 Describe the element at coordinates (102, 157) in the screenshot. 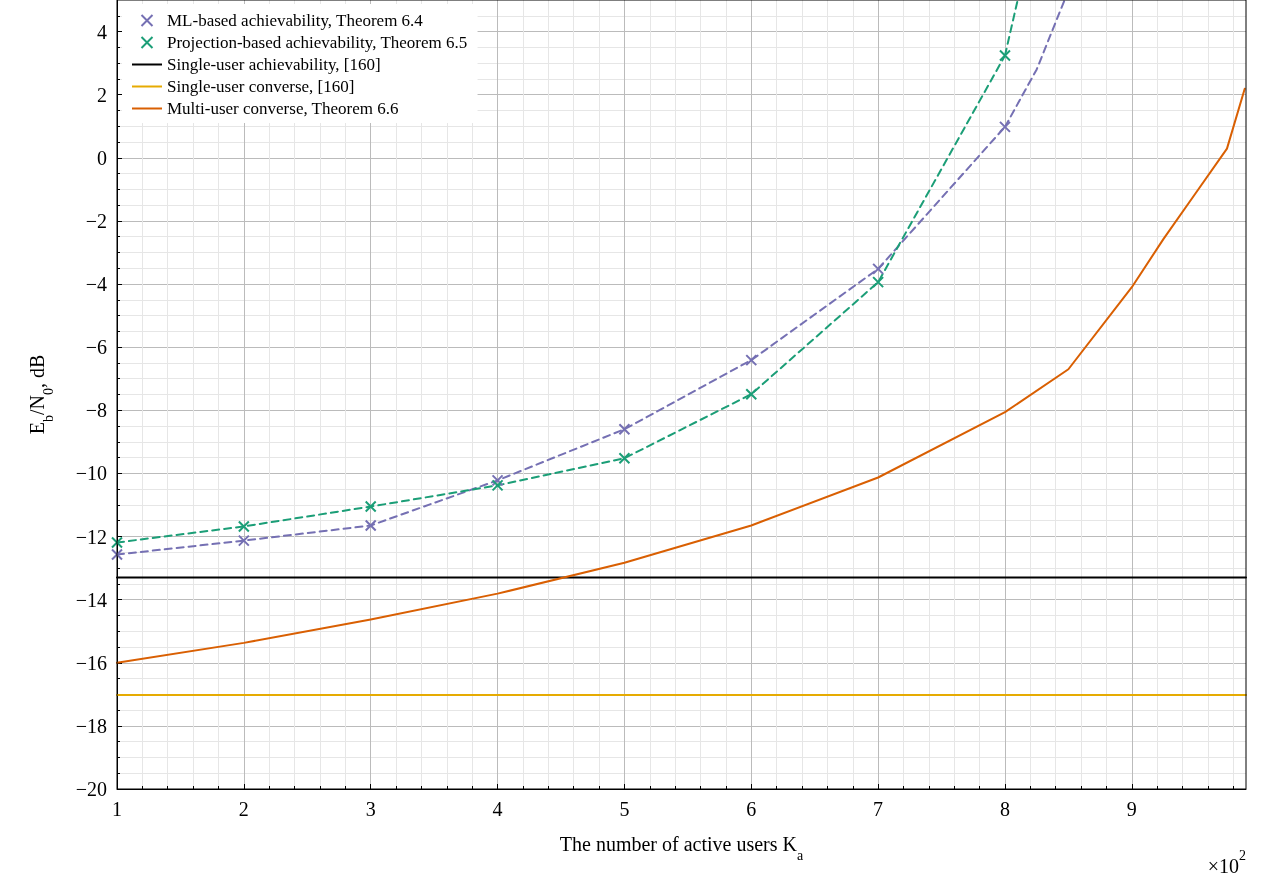

I see `y-tick-label: 0` at that location.